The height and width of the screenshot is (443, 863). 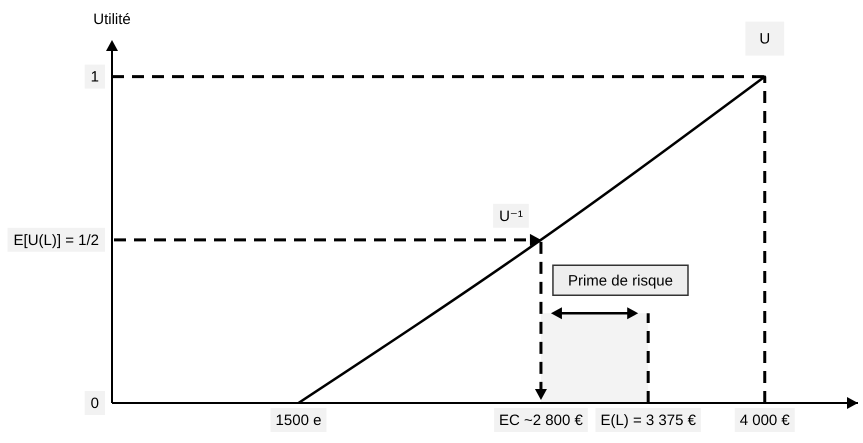 I want to click on x-tick-label: 4 000 €, so click(x=765, y=420).